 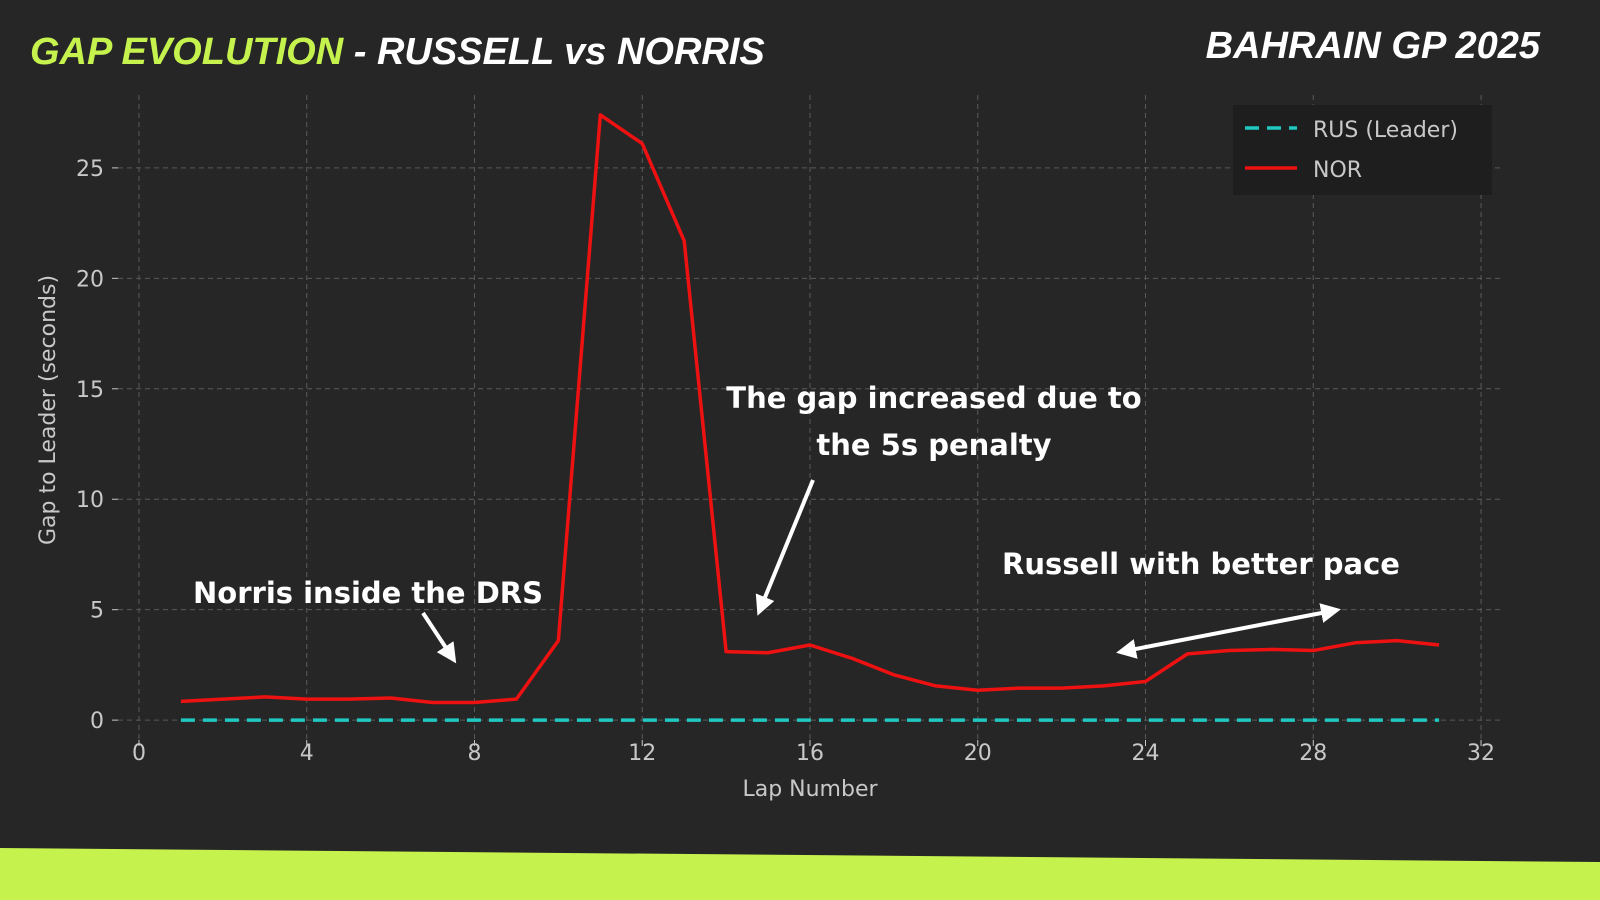 What do you see at coordinates (1146, 753) in the screenshot?
I see `x-tick-label: 24` at bounding box center [1146, 753].